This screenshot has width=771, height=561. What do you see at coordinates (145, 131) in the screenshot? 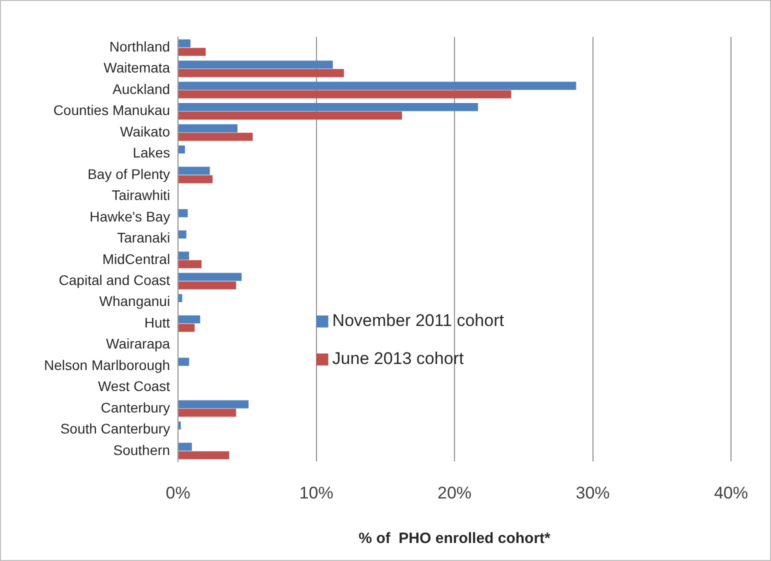
I see `y-tick-label: Waikato` at bounding box center [145, 131].